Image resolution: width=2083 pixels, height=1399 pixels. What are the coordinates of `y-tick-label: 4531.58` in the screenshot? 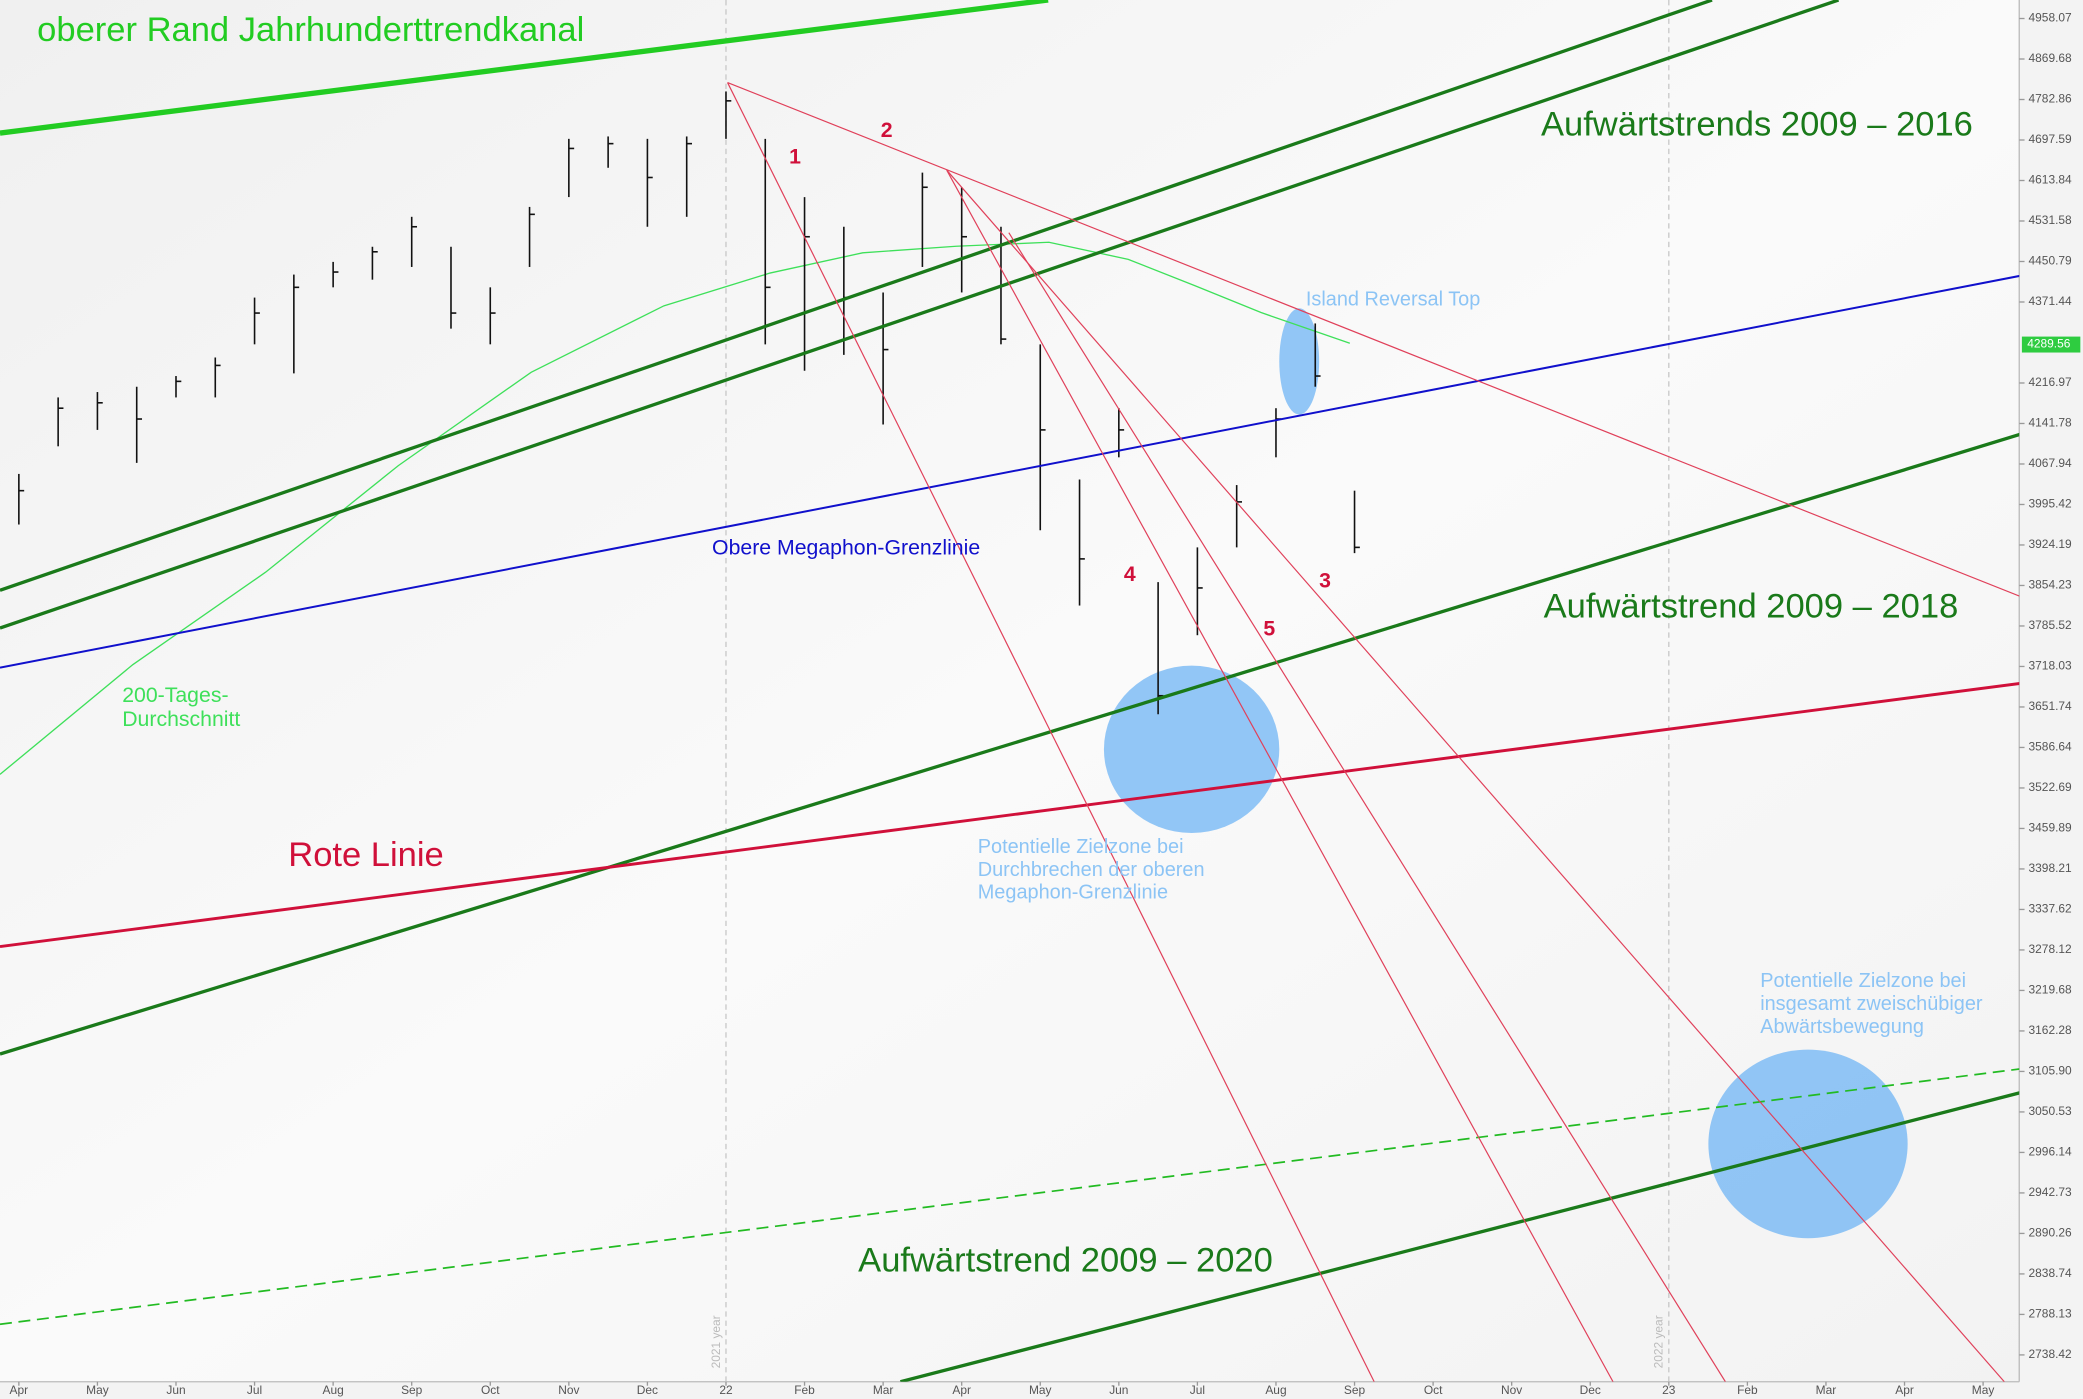 It's located at (2051, 220).